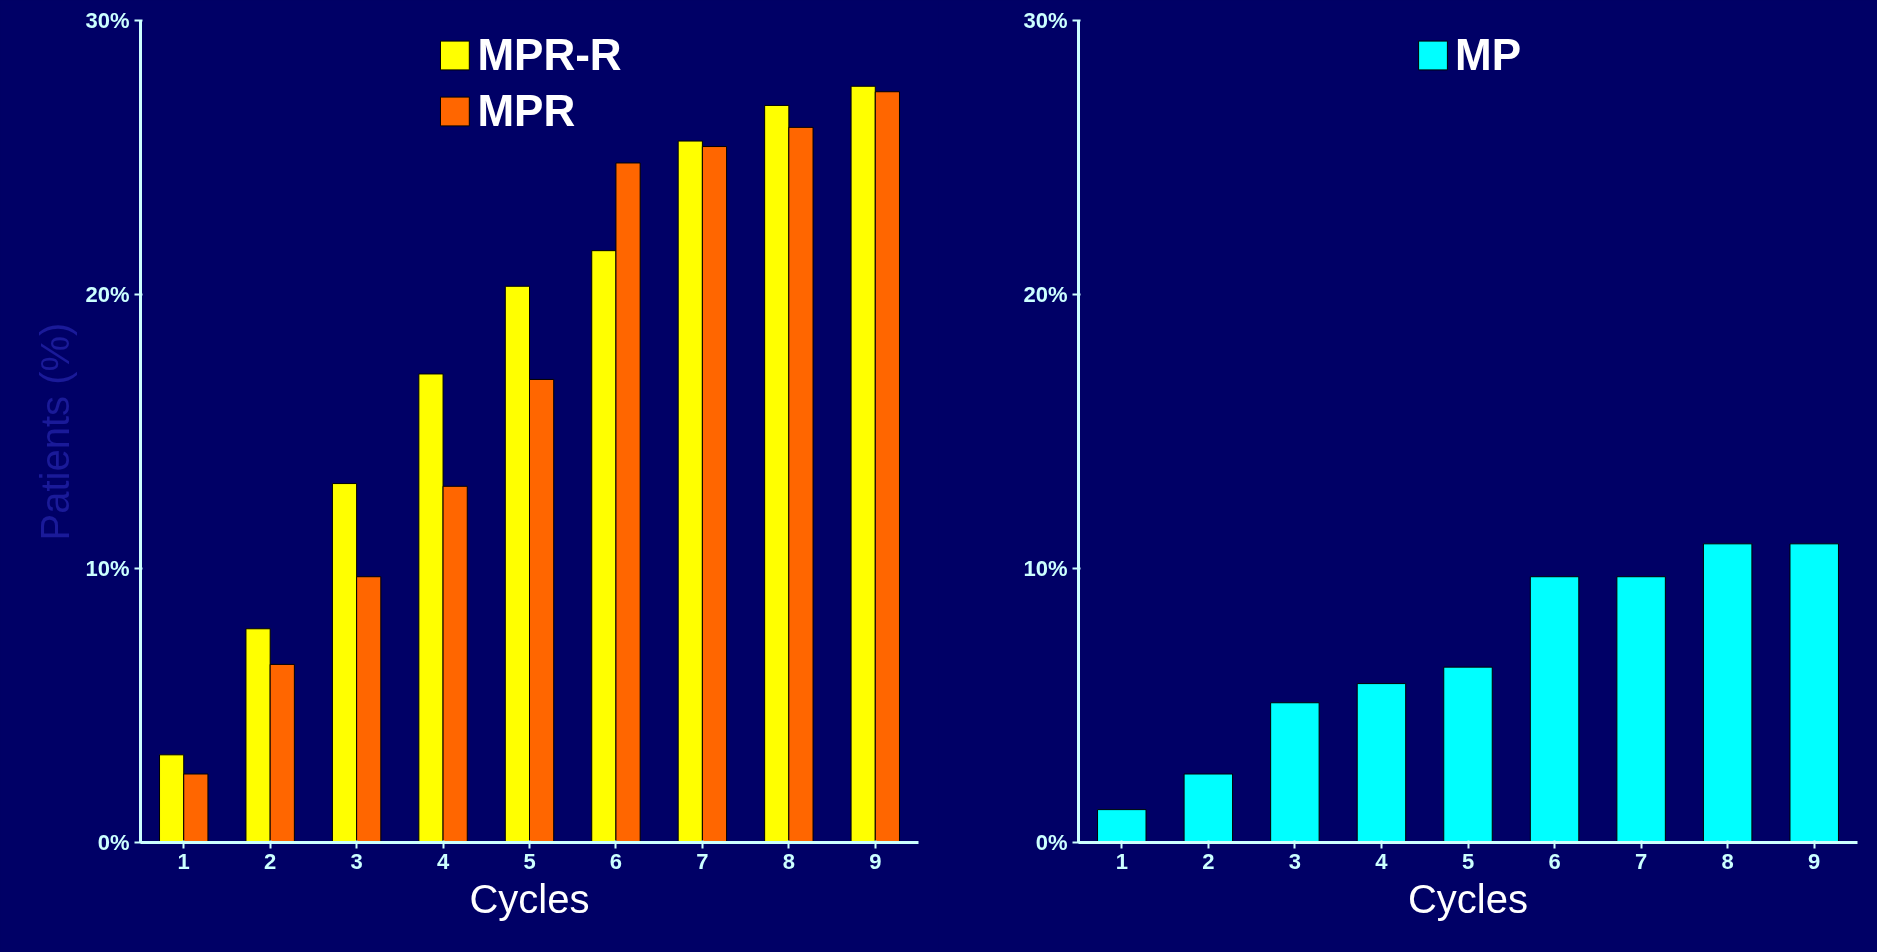 Image resolution: width=1877 pixels, height=952 pixels. I want to click on legend-label: MP, so click(1488, 55).